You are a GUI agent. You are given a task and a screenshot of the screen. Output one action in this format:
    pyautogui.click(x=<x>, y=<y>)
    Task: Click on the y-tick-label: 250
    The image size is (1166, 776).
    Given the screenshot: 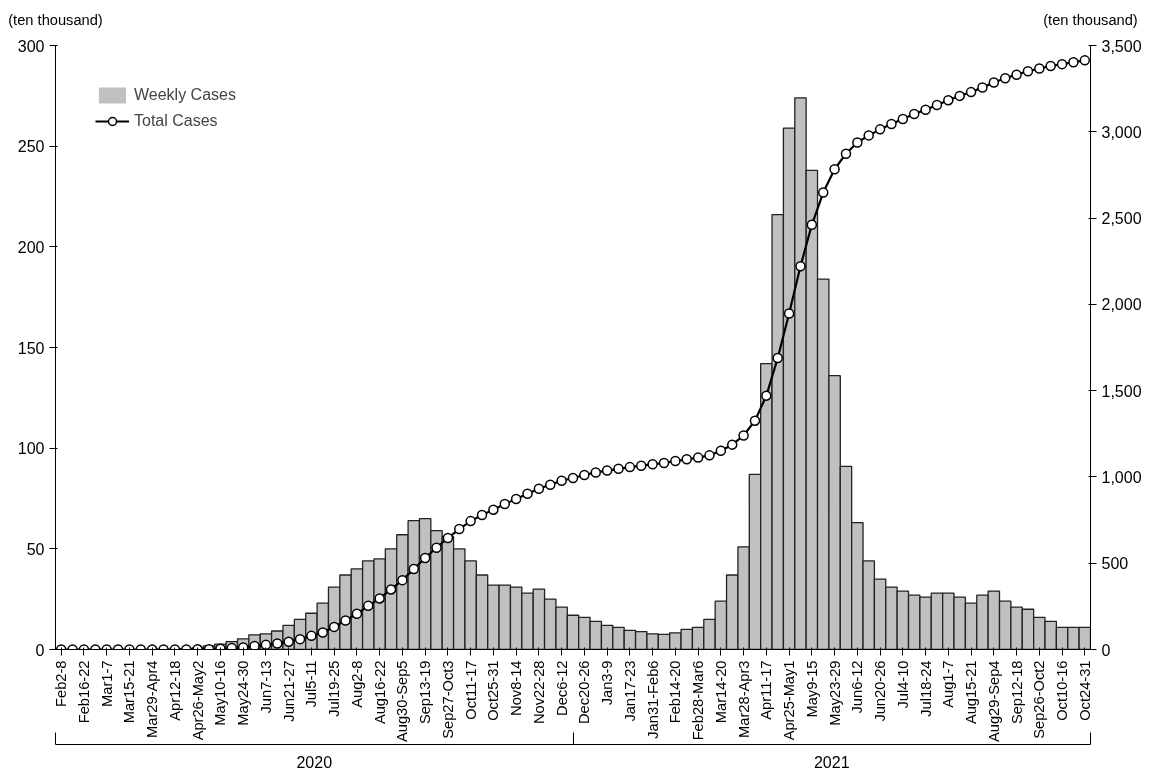 What is the action you would take?
    pyautogui.click(x=31, y=147)
    